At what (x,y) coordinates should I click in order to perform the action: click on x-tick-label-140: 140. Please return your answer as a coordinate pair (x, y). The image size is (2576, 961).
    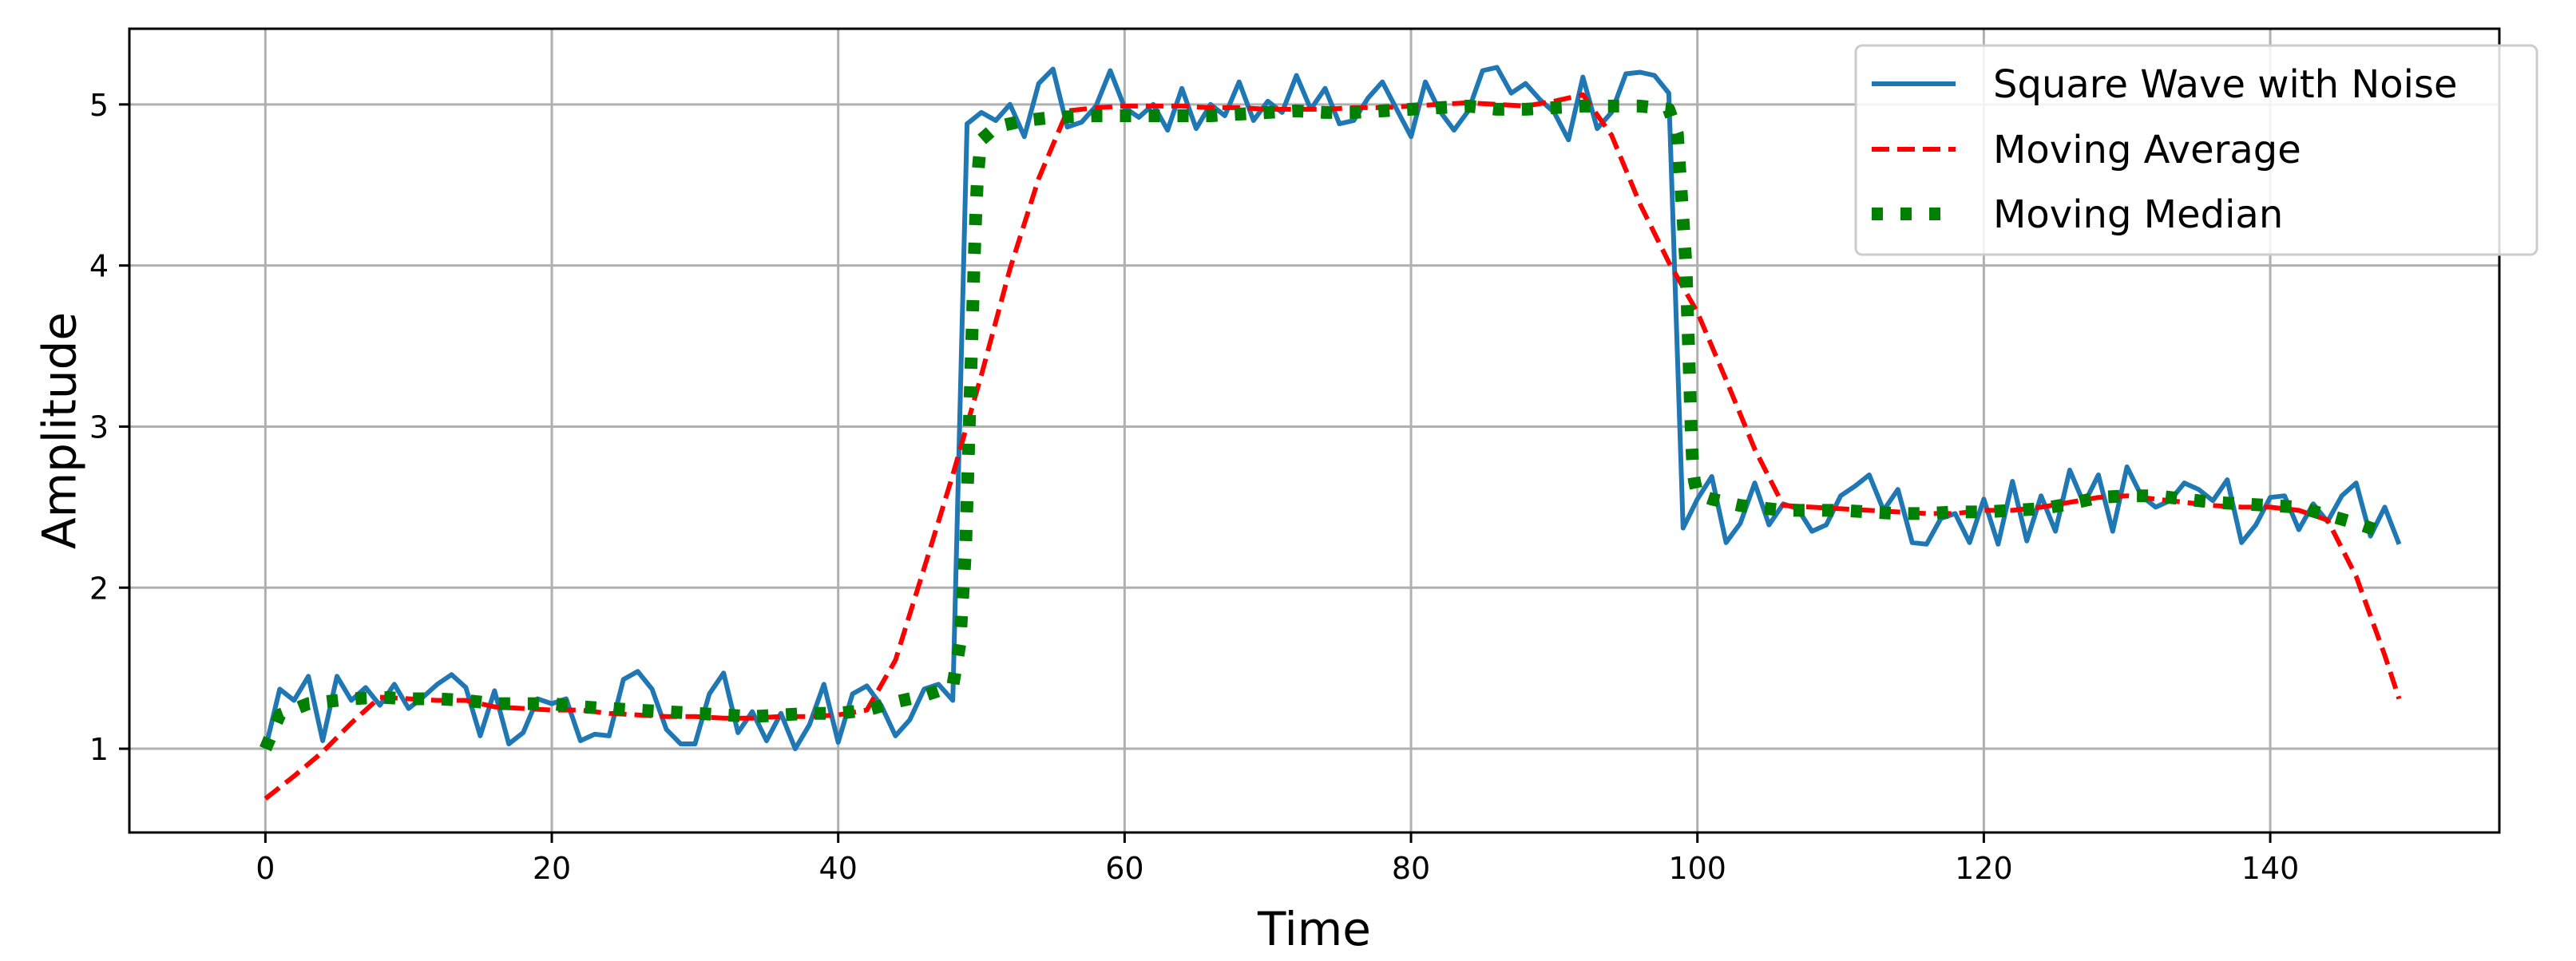
    Looking at the image, I should click on (2270, 869).